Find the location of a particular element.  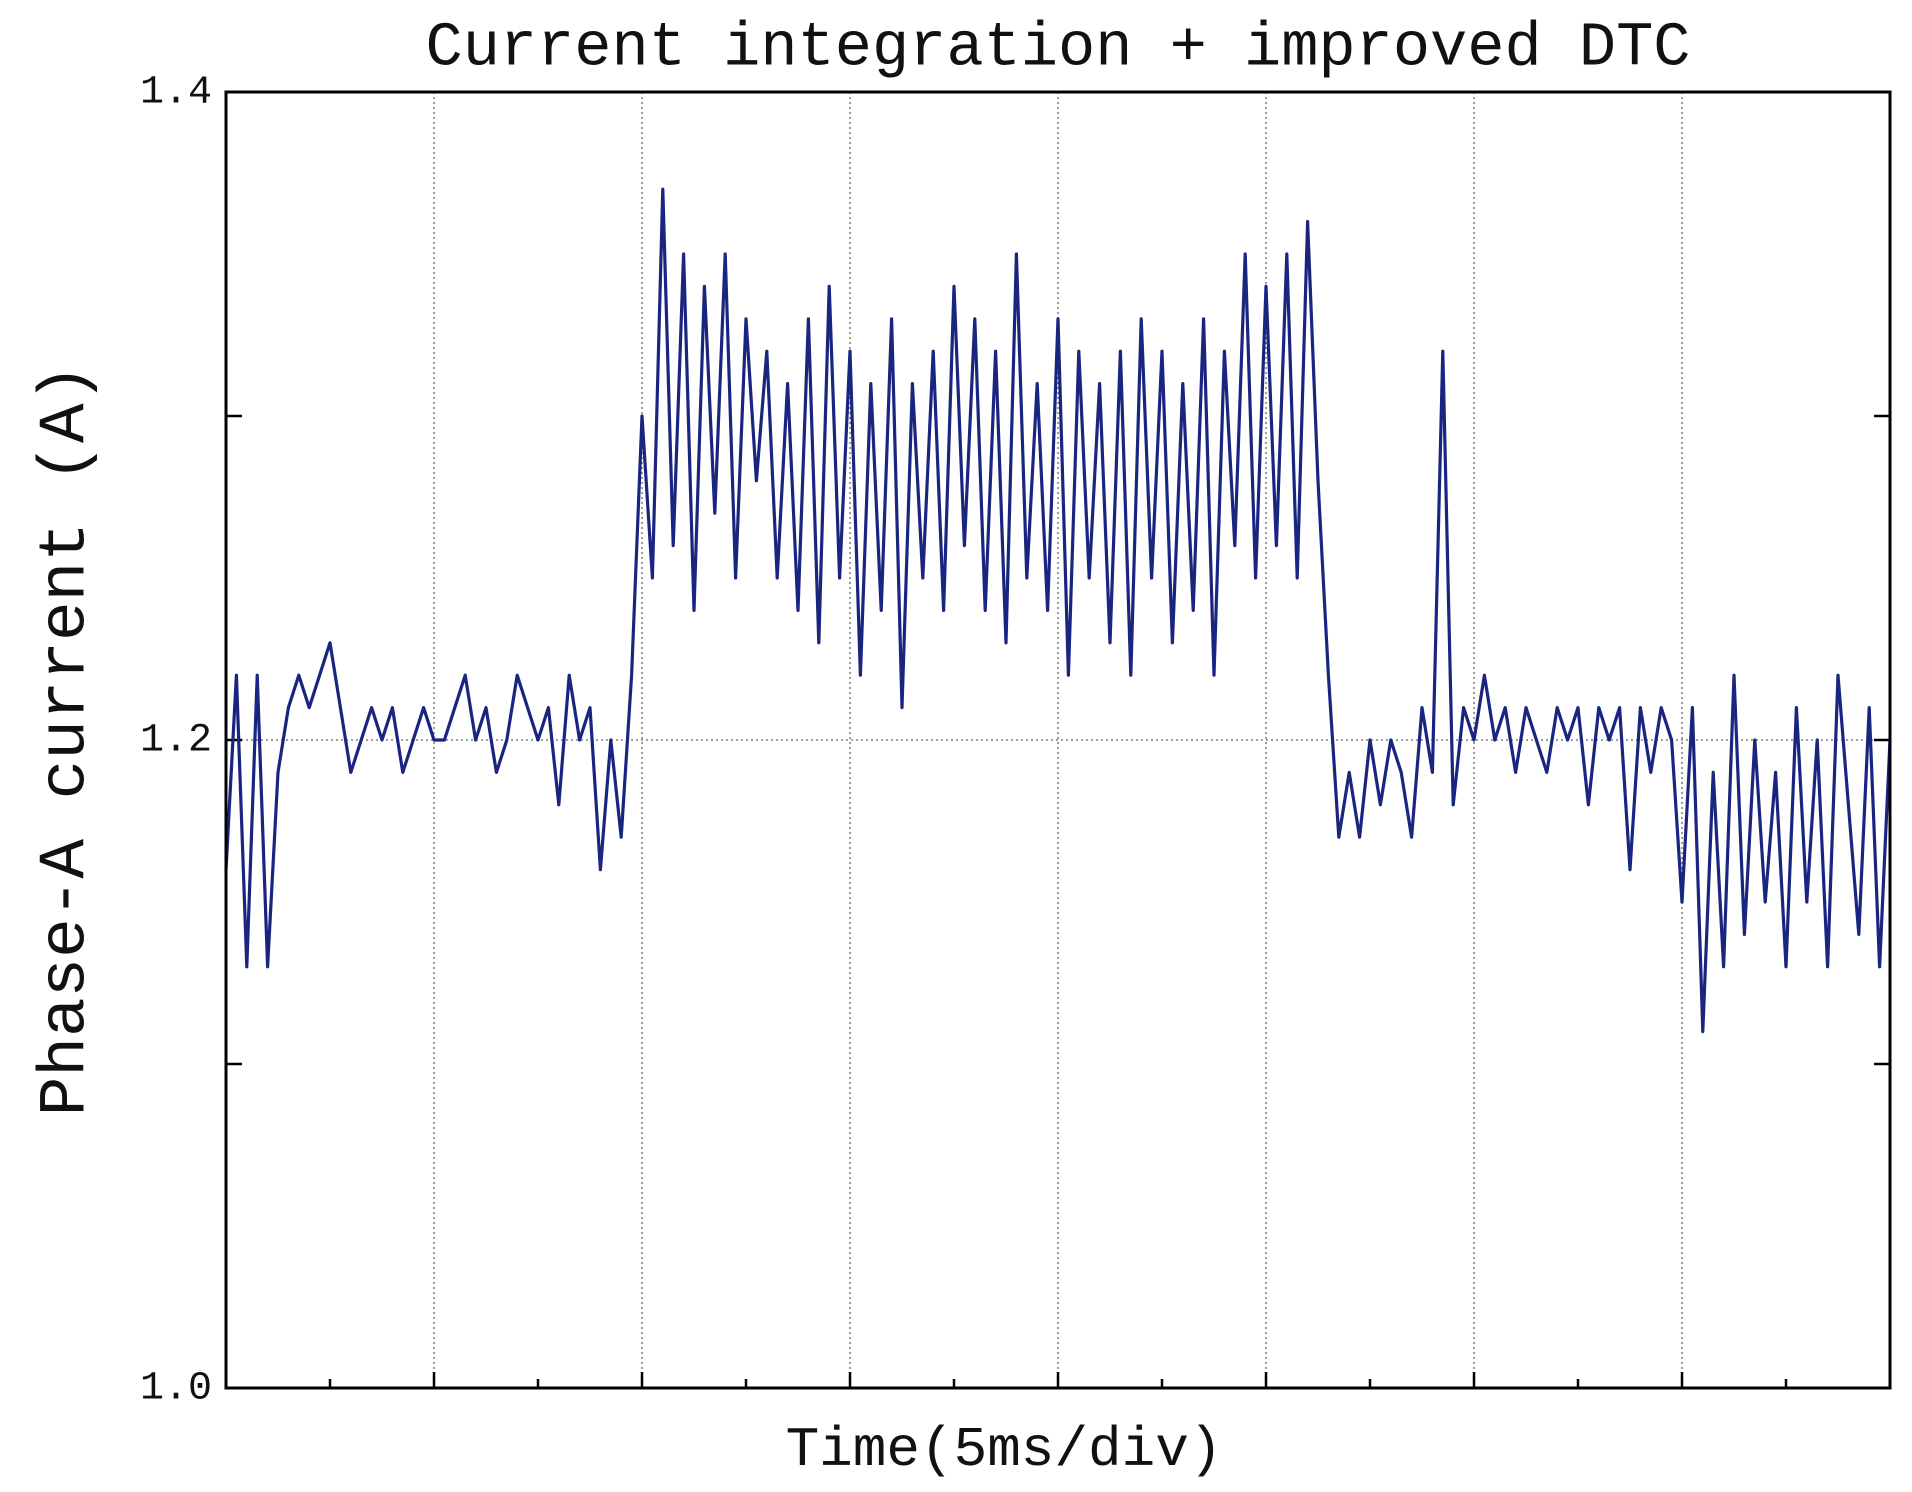

y-axis-label: Phase-A current (A) is located at coordinates (65, 740).